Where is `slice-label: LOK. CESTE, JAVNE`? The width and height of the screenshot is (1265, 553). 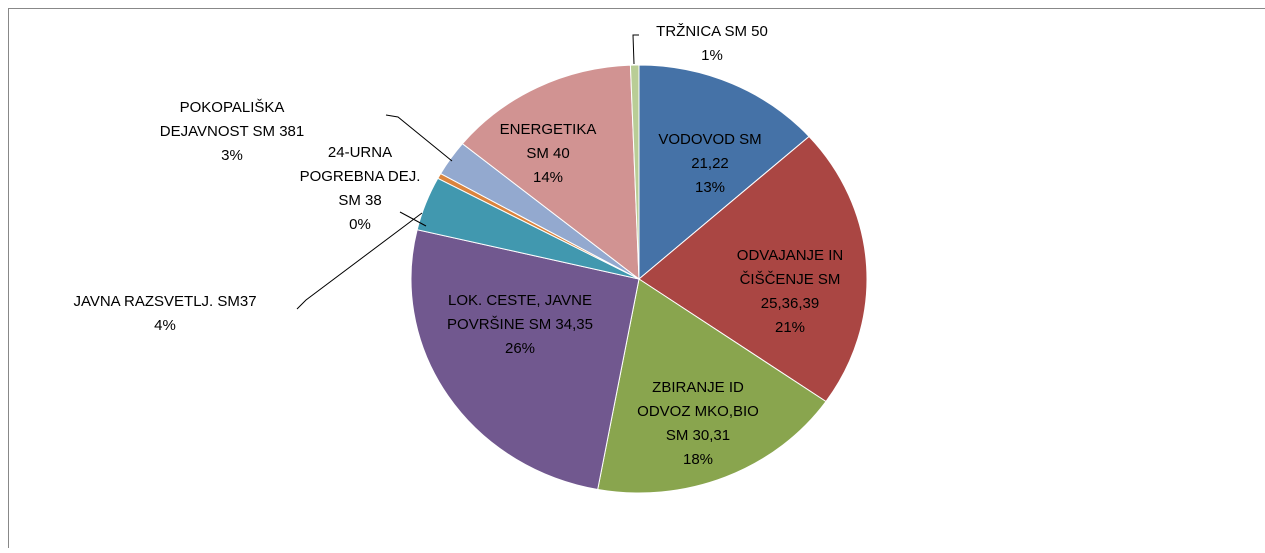 slice-label: LOK. CESTE, JAVNE is located at coordinates (520, 300).